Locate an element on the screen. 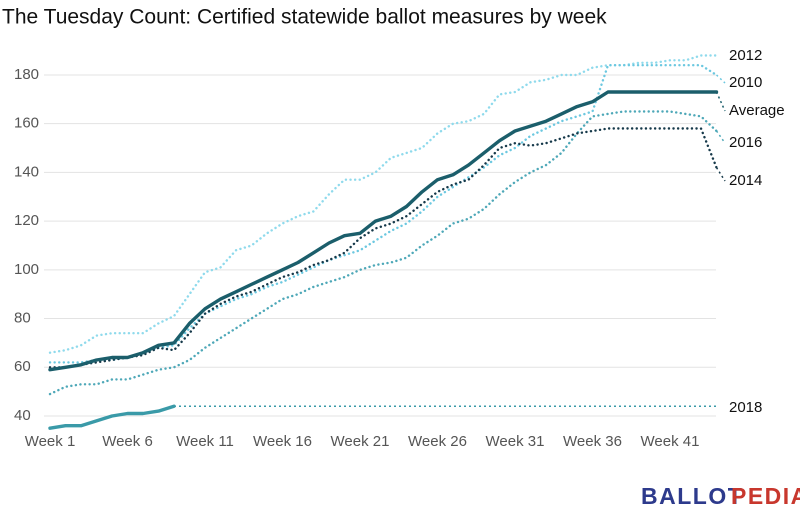 Image resolution: width=800 pixels, height=529 pixels. series-label: 2010 is located at coordinates (745, 82).